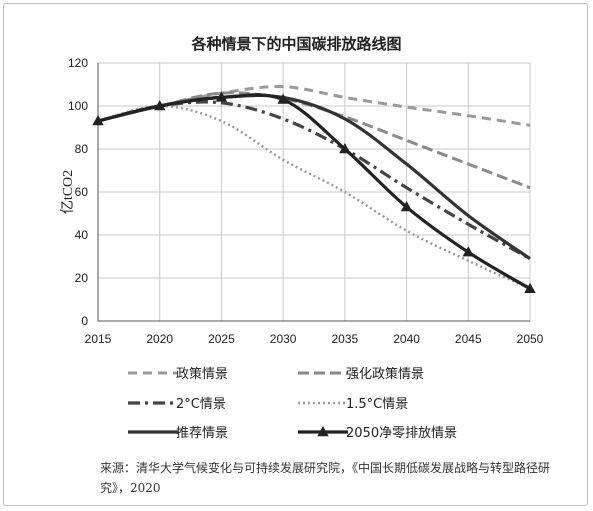 The width and height of the screenshot is (593, 511). I want to click on x-tick-label: 2035, so click(345, 339).